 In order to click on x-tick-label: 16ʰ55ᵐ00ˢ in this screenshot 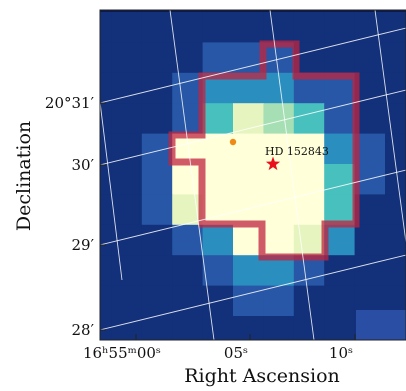, I will do `click(122, 353)`.